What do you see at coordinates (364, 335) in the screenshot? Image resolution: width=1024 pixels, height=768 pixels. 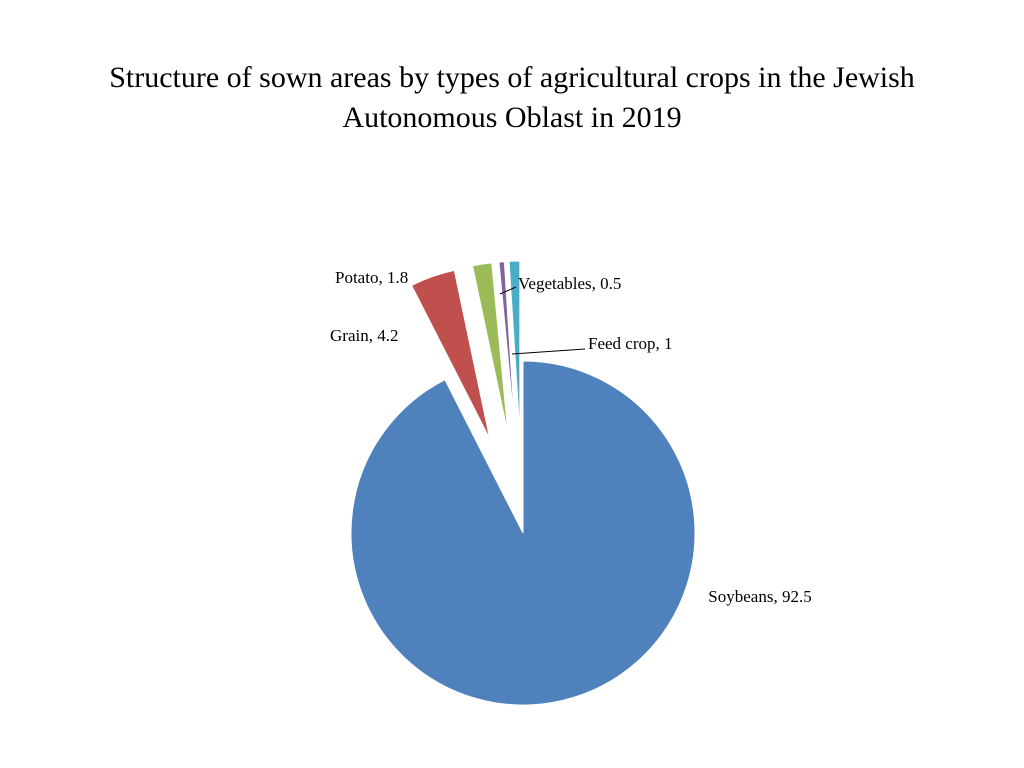 I see `data-label: Grain, 4.2` at bounding box center [364, 335].